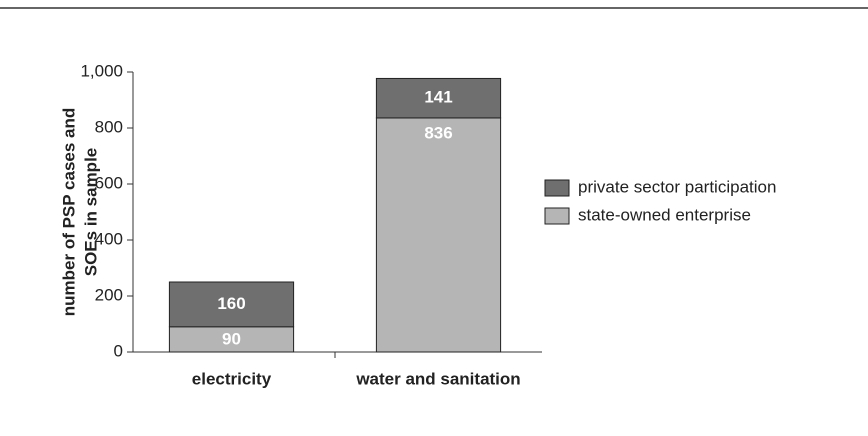  I want to click on data-label: 160, so click(231, 303).